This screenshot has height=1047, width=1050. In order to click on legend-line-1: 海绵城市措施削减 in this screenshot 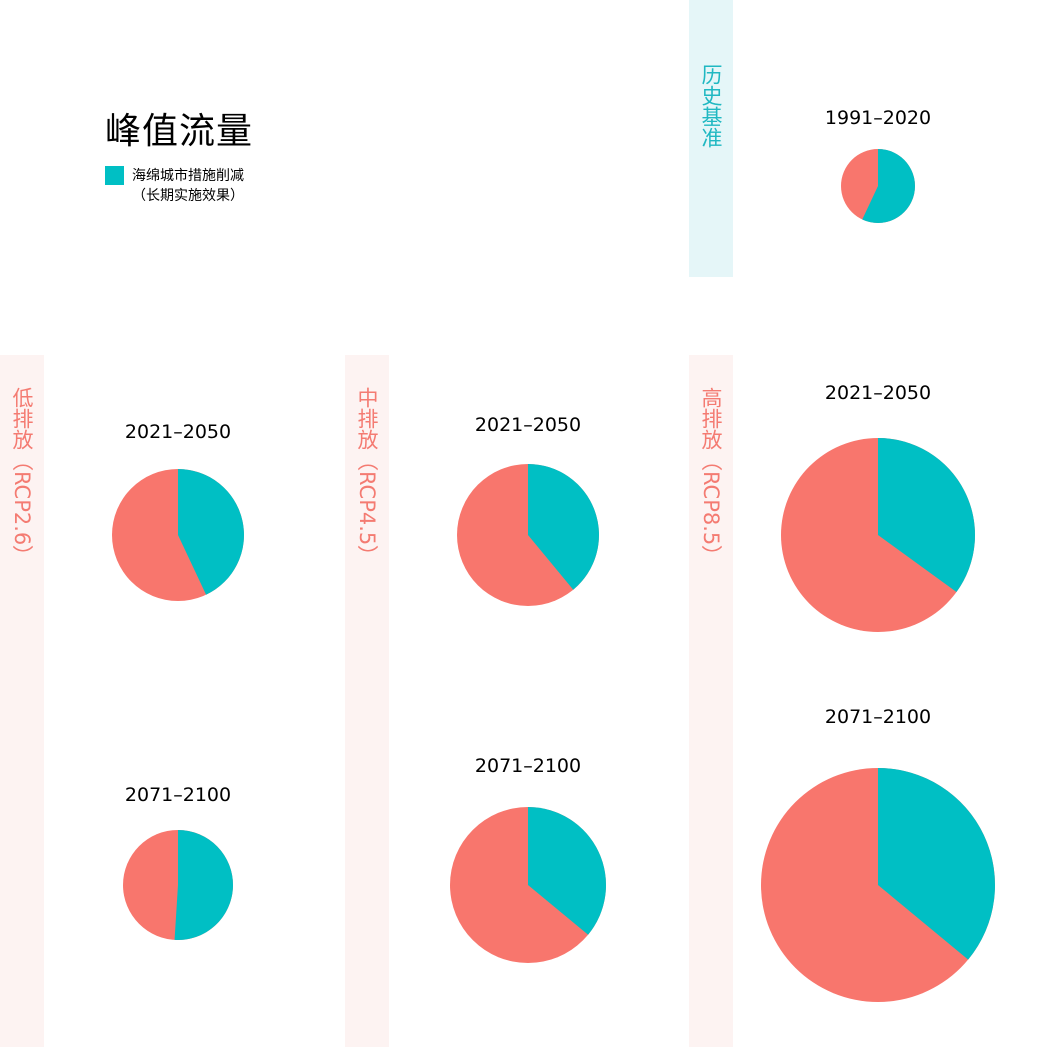, I will do `click(188, 176)`.